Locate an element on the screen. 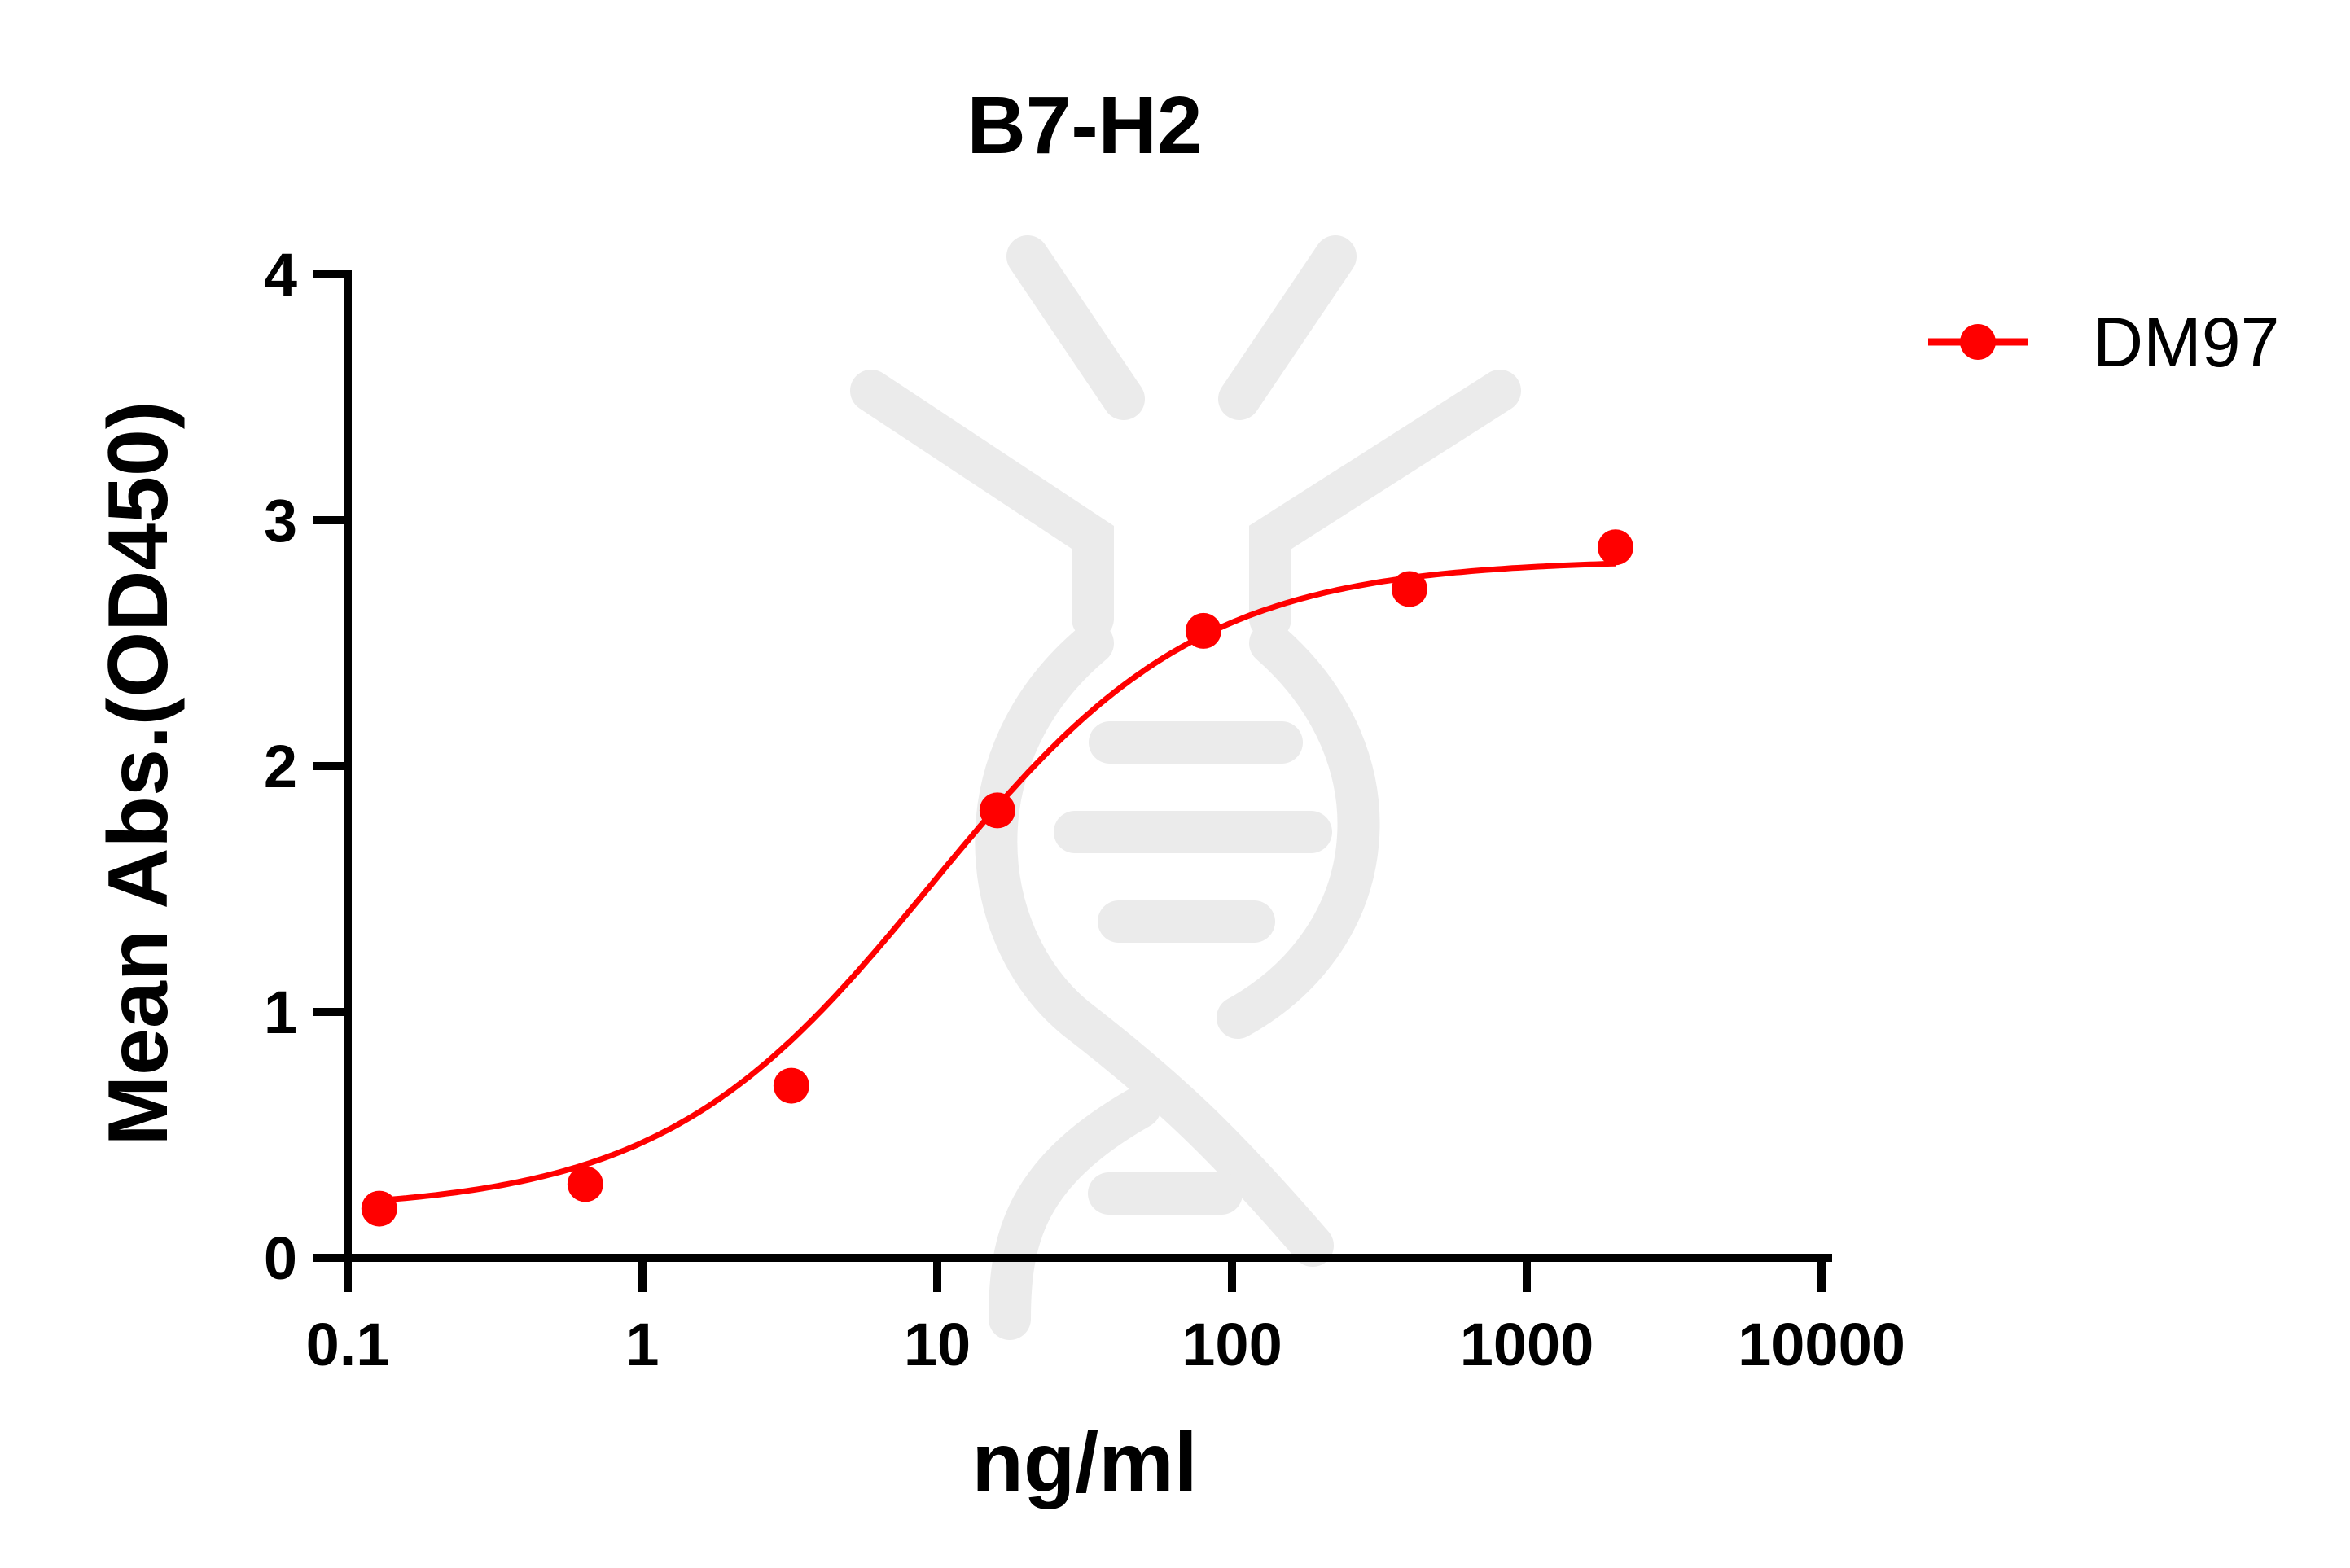 This screenshot has height=1568, width=2350. y-tick-label: 0 is located at coordinates (281, 1258).